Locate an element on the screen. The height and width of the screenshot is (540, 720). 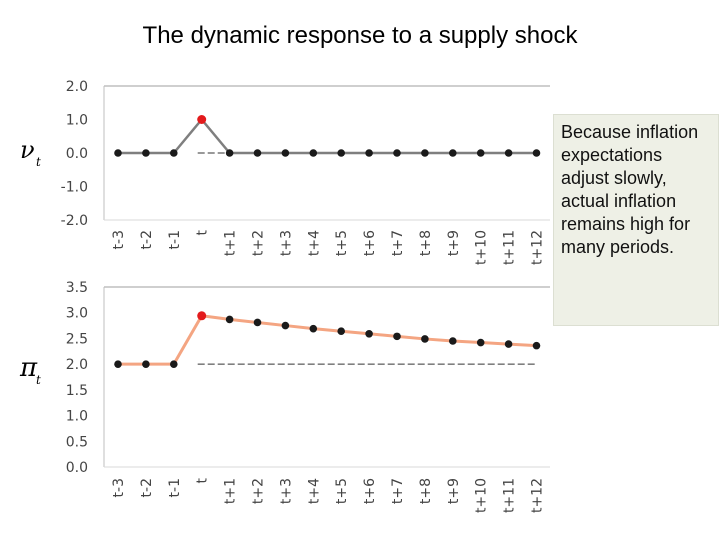
y-tick-label: -2.0 is located at coordinates (74, 221).